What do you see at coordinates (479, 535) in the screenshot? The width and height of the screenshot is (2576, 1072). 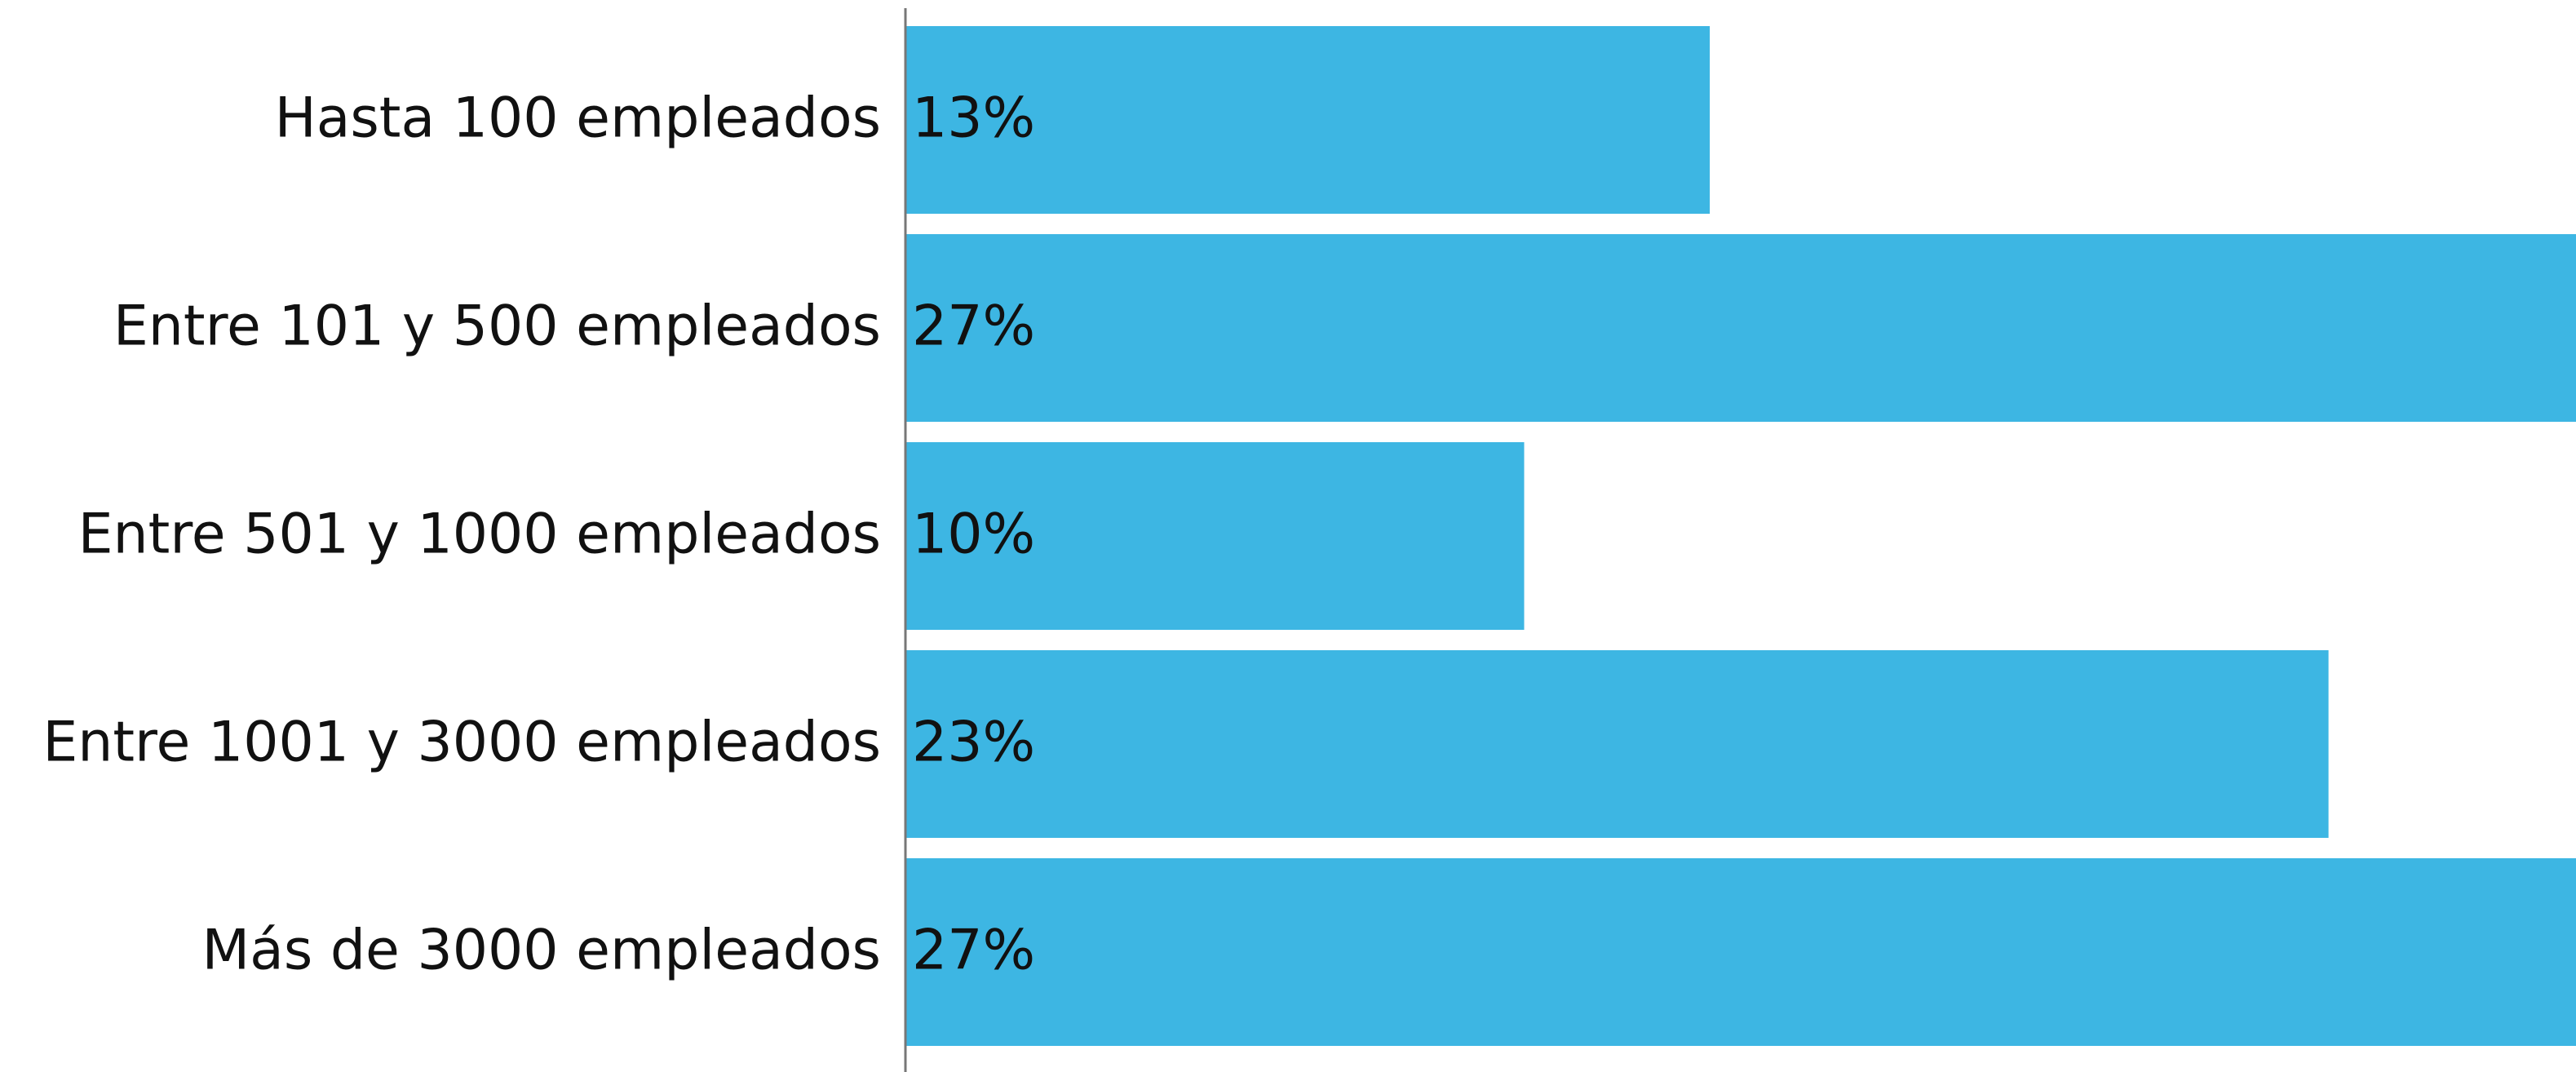 I see `category-label: Entre 501 y 1000 empleados` at bounding box center [479, 535].